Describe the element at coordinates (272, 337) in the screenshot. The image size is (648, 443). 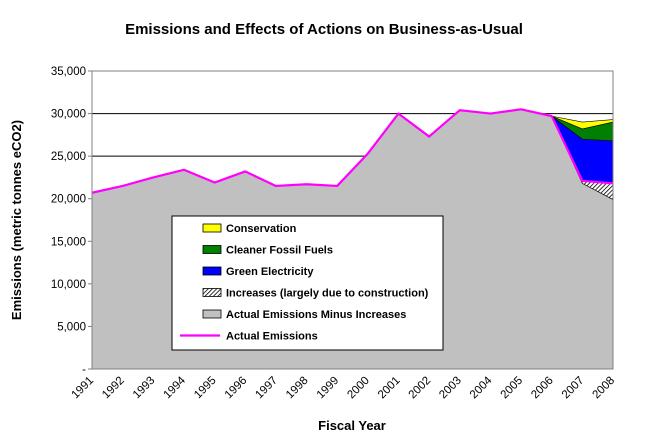
I see `legend-label-actual-emissions: Actual Emissions` at that location.